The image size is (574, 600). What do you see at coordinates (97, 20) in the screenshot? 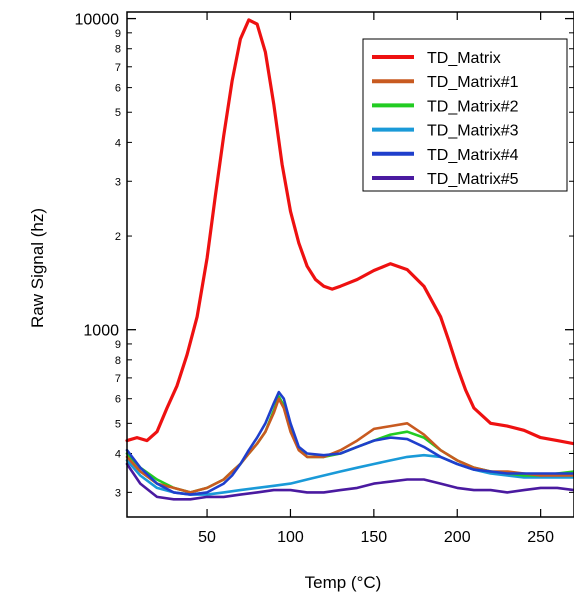
I see `y-major-tick-label: 10000` at bounding box center [97, 20].